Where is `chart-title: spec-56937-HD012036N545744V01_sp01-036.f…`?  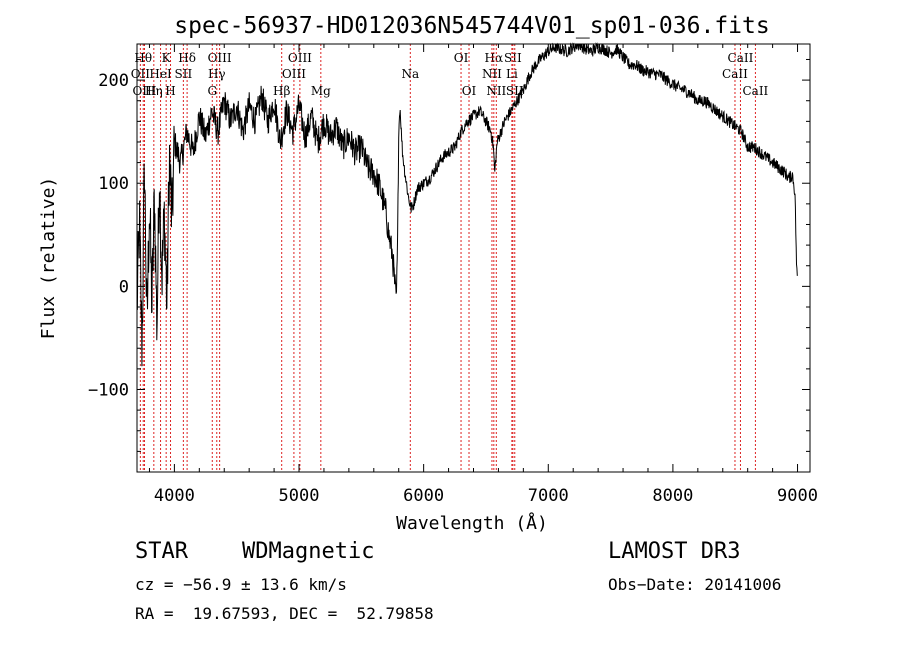 chart-title: spec-56937-HD012036N545744V01_sp01-036.f… is located at coordinates (471, 26).